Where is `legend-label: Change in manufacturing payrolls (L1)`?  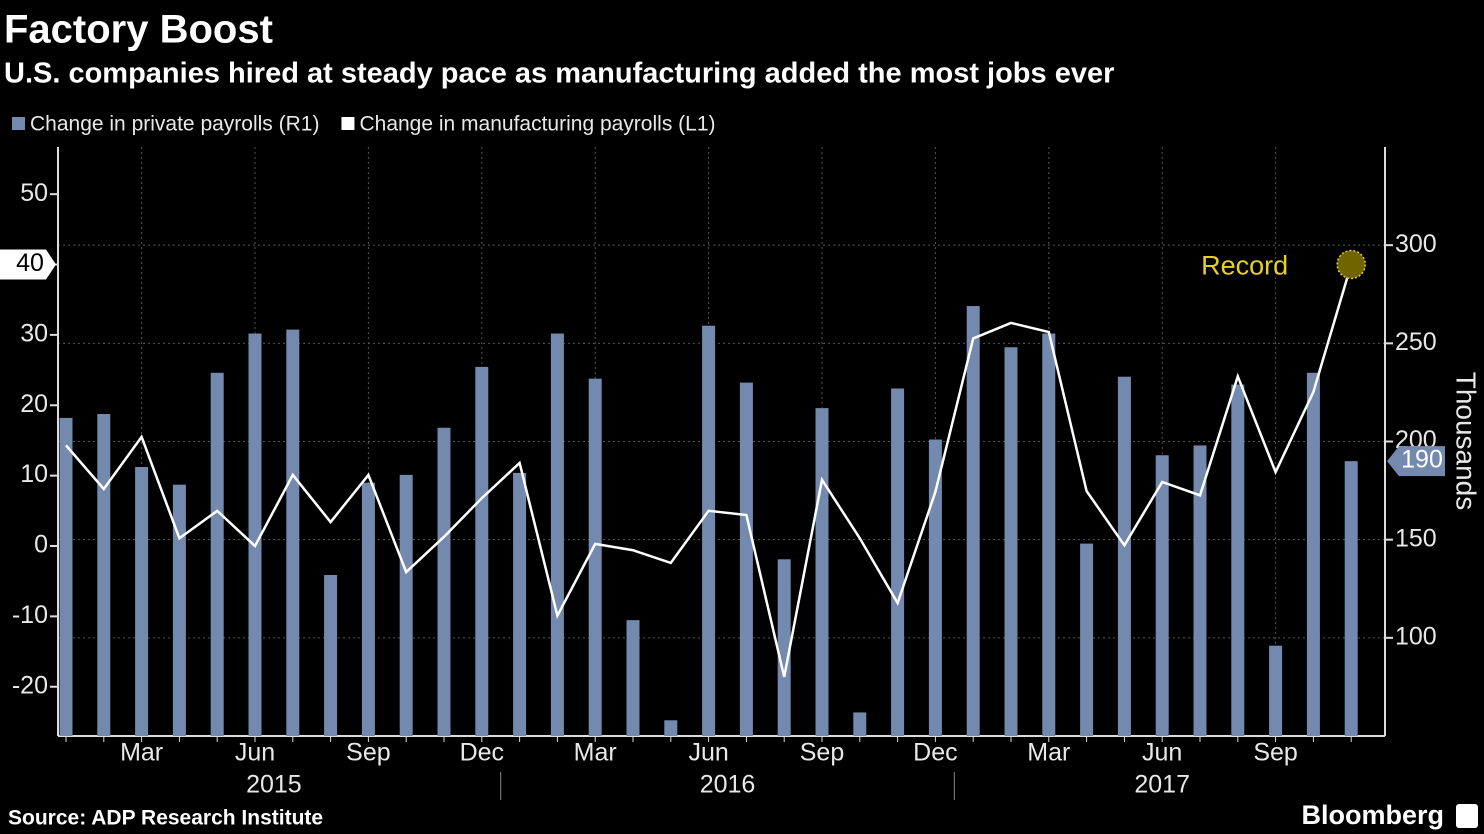
legend-label: Change in manufacturing payrolls (L1) is located at coordinates (537, 124).